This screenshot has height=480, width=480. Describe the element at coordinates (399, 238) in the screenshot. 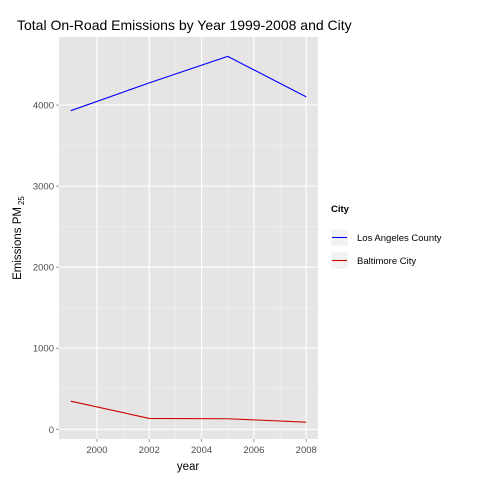

I see `legend-label: Los Angeles County` at that location.